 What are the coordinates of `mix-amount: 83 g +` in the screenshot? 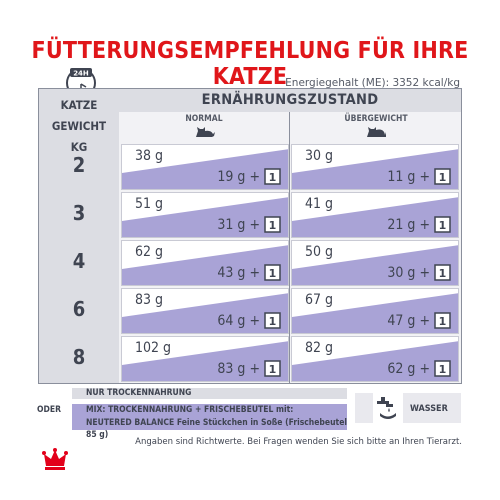 It's located at (238, 369).